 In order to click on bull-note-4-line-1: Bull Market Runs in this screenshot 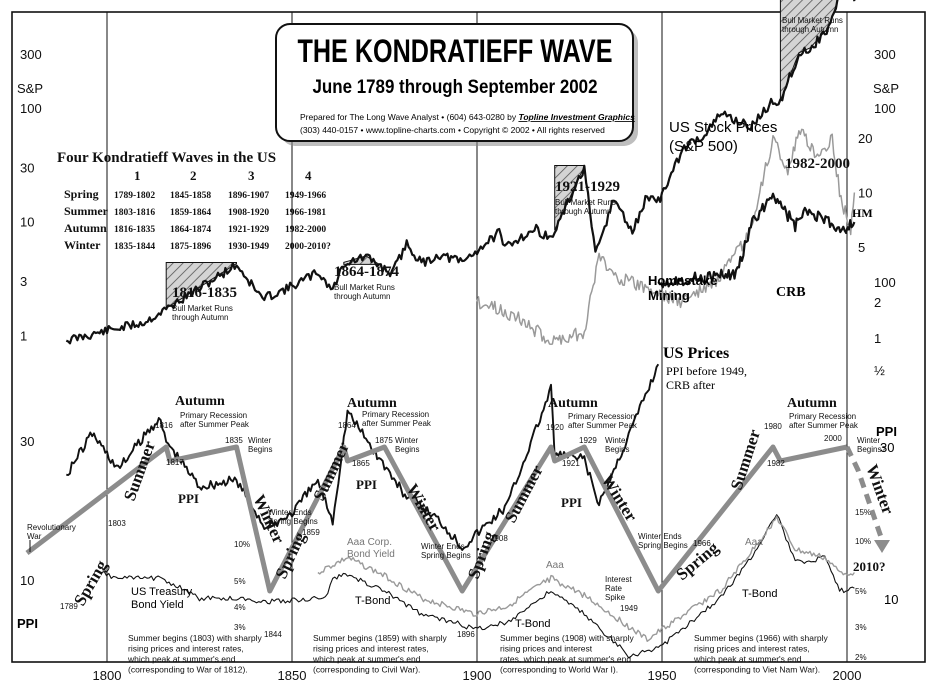, I will do `click(812, 20)`.